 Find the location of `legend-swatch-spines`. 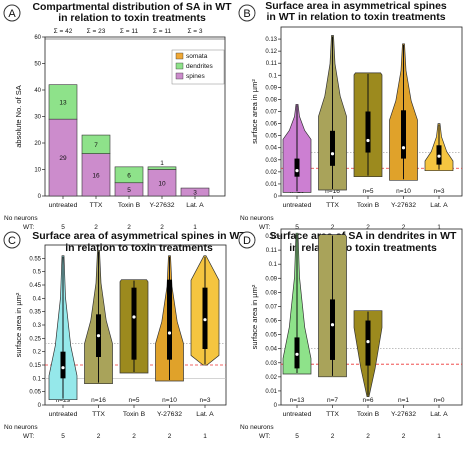

legend-swatch-spines is located at coordinates (179, 76).